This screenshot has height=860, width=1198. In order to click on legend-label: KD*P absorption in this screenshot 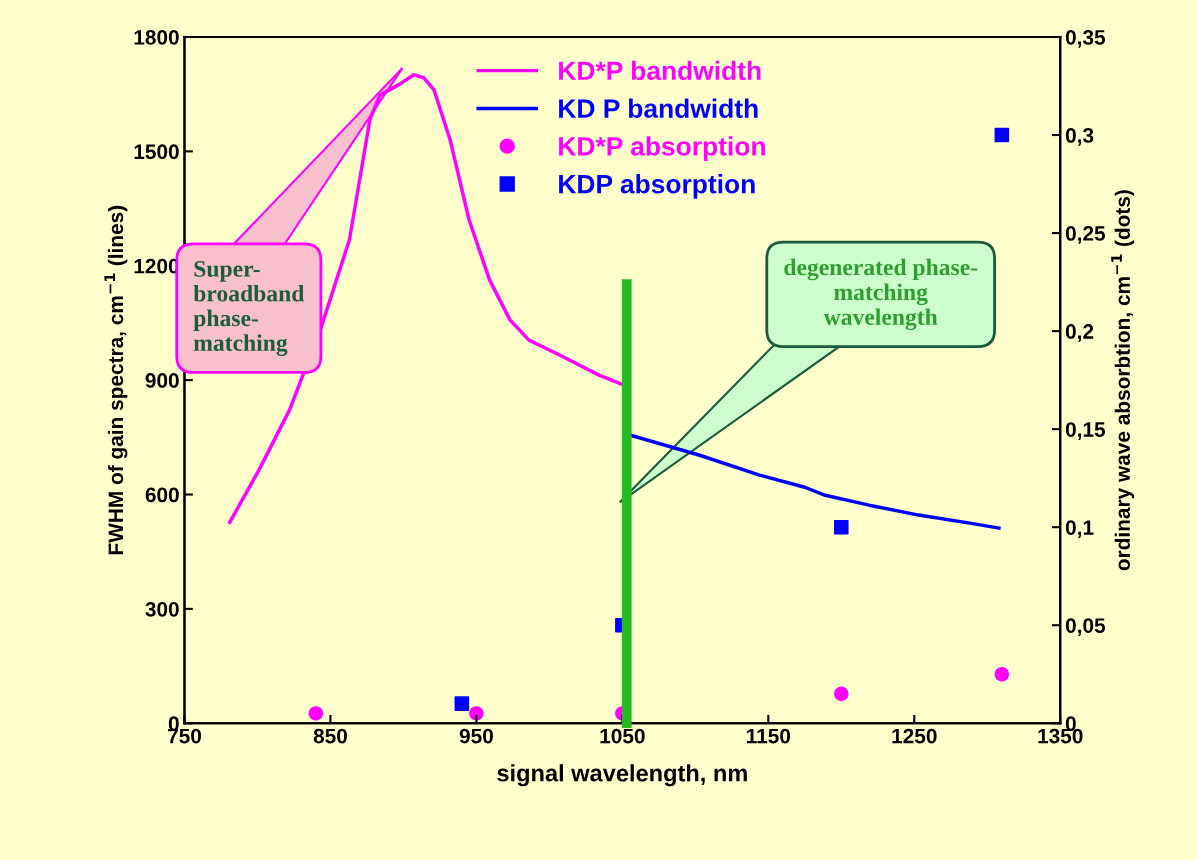, I will do `click(662, 148)`.